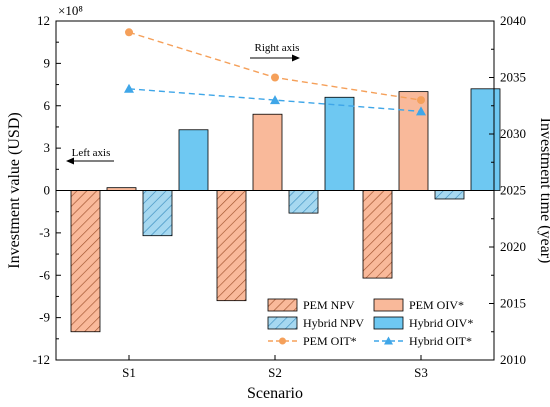 The height and width of the screenshot is (407, 550). I want to click on right-tick-label: 2020, so click(513, 246).